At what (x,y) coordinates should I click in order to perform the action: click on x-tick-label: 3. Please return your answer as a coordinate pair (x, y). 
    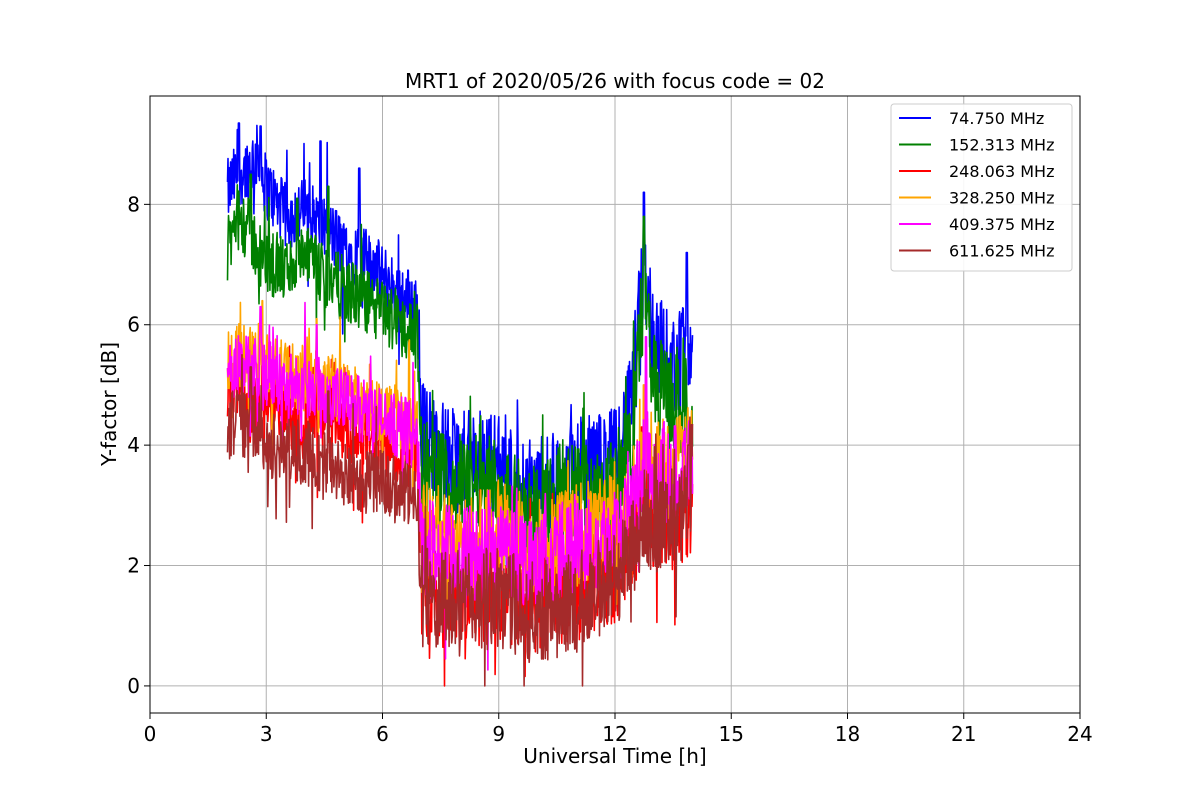
    Looking at the image, I should click on (266, 734).